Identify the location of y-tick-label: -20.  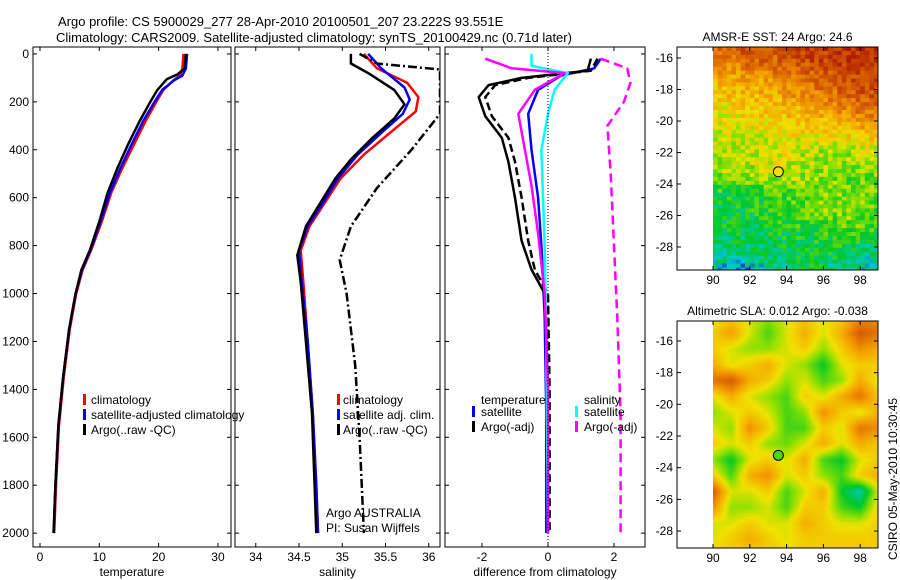
(665, 121).